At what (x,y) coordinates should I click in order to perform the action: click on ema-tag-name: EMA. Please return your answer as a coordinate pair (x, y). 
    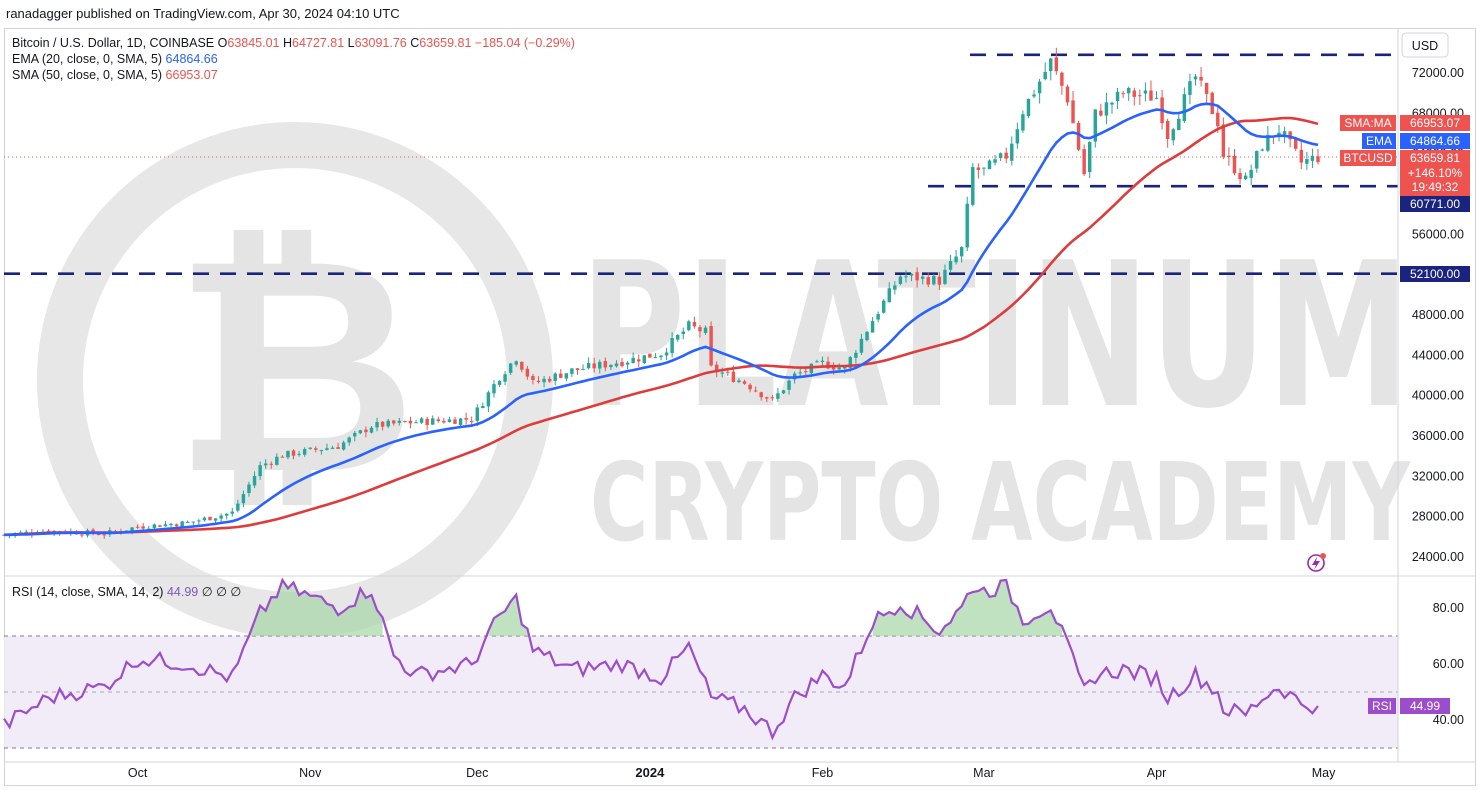
    Looking at the image, I should click on (1379, 141).